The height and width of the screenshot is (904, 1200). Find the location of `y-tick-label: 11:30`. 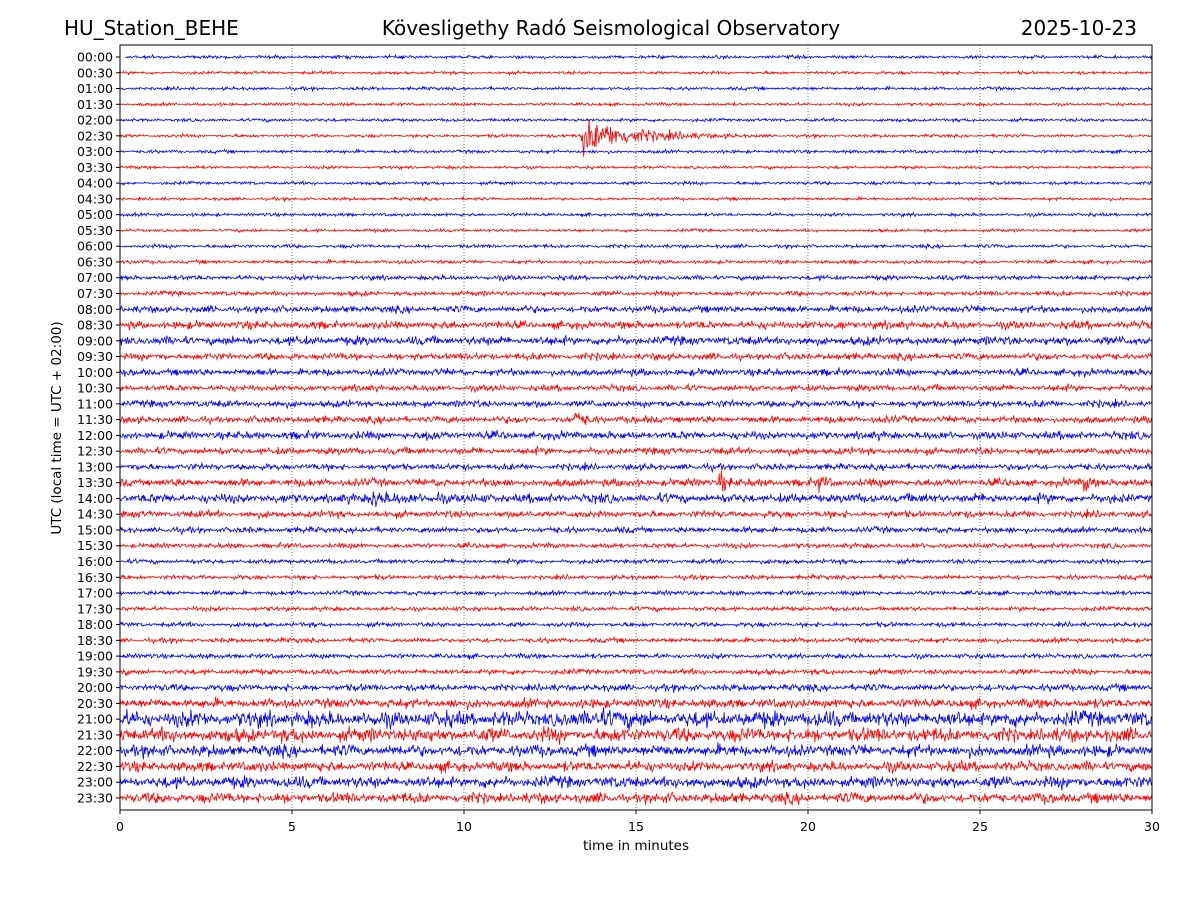

y-tick-label: 11:30 is located at coordinates (95, 419).